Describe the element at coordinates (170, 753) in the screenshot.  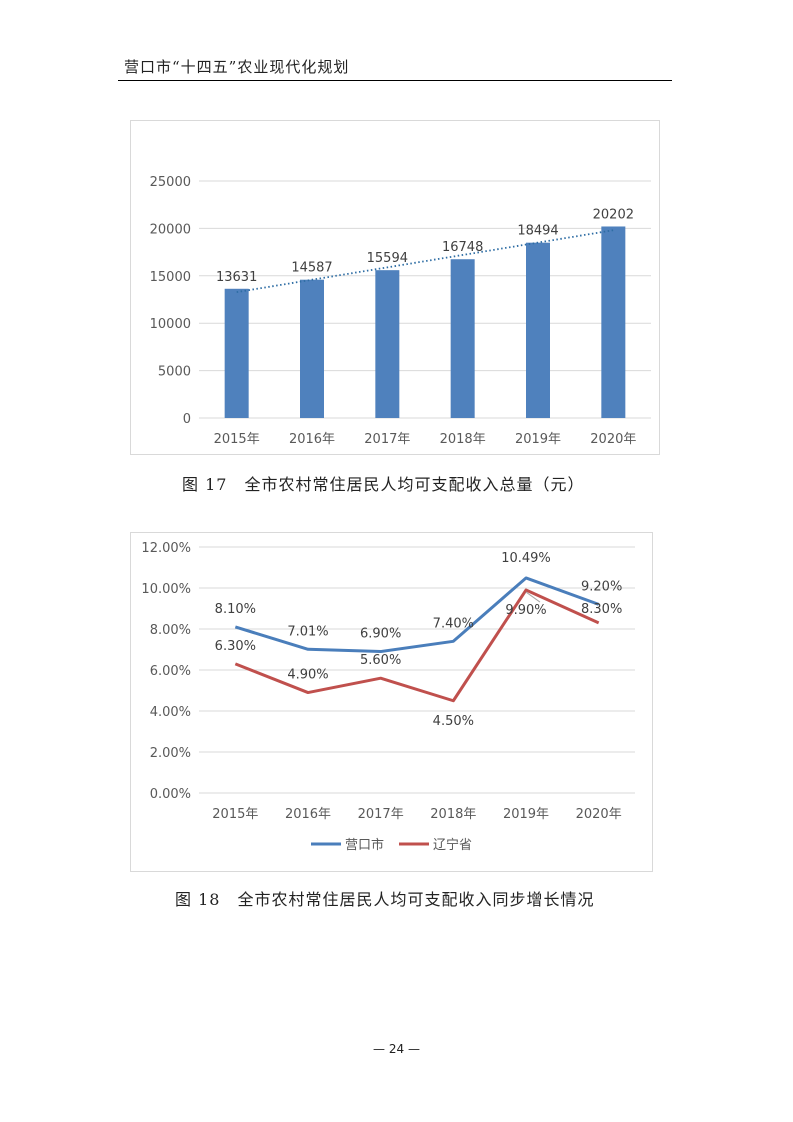
I see `y-tick-label: 2.00%` at that location.